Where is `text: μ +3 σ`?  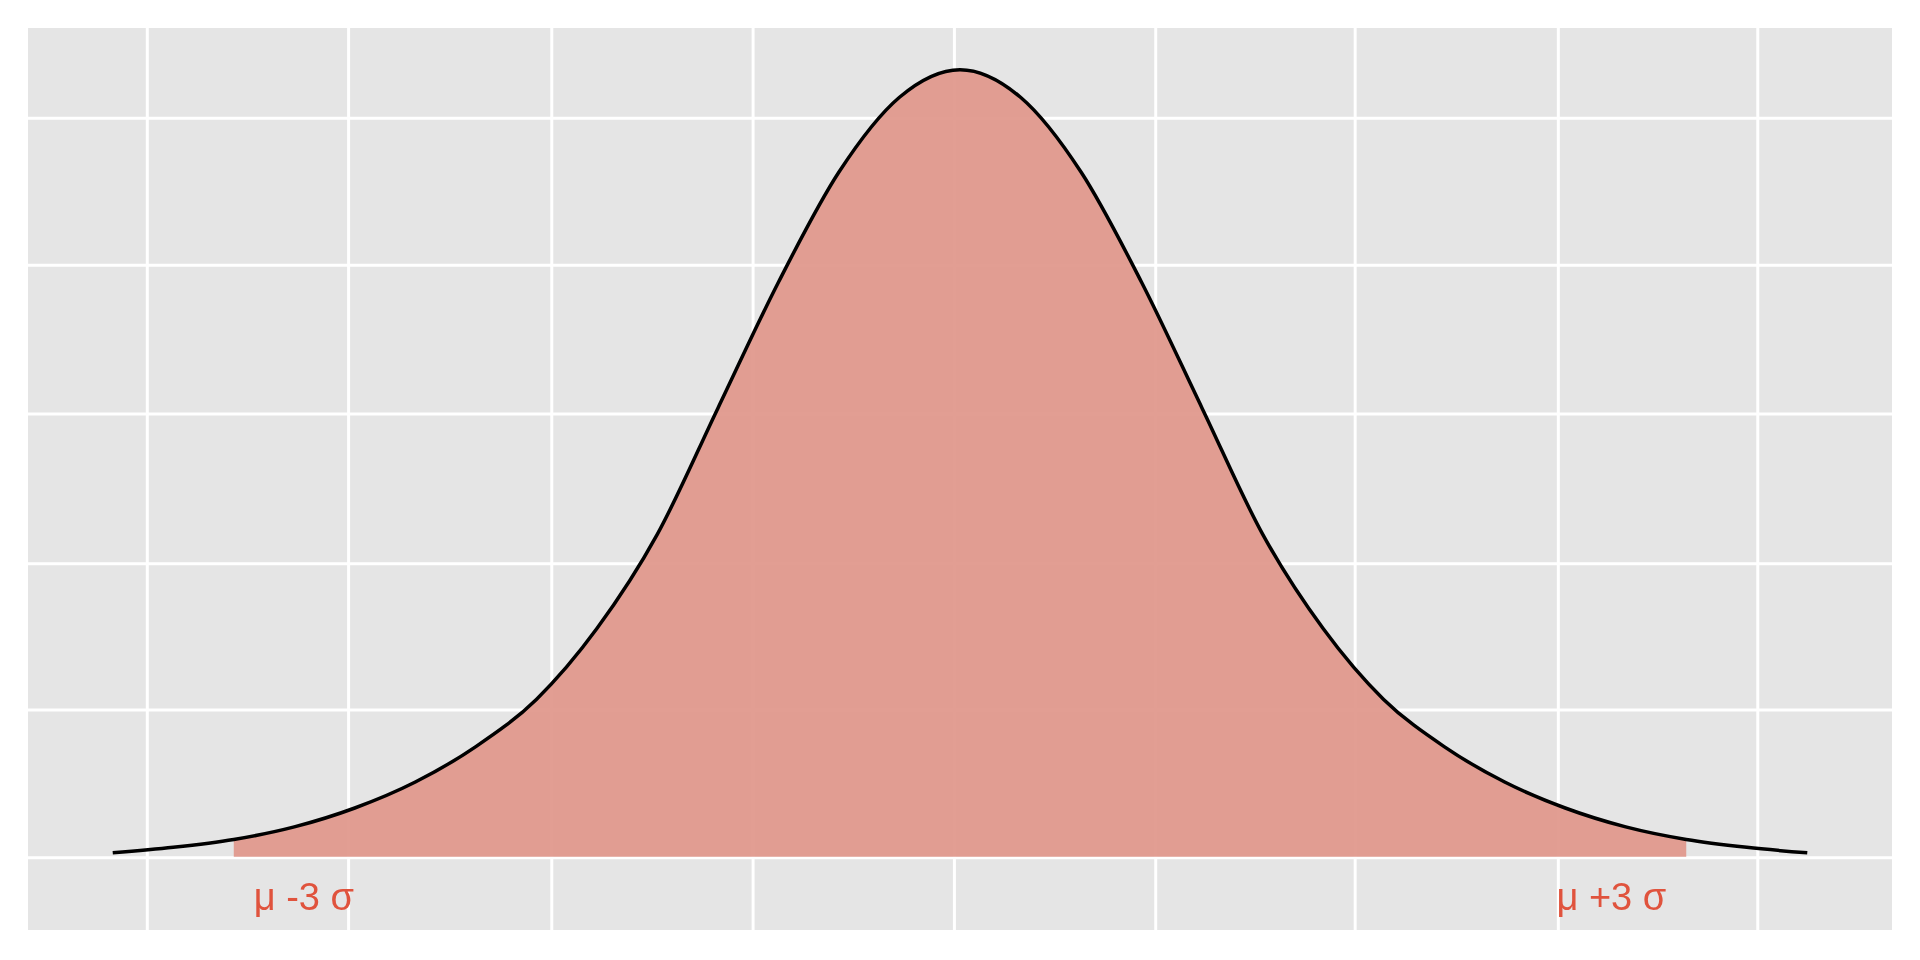 text: μ +3 σ is located at coordinates (1611, 897).